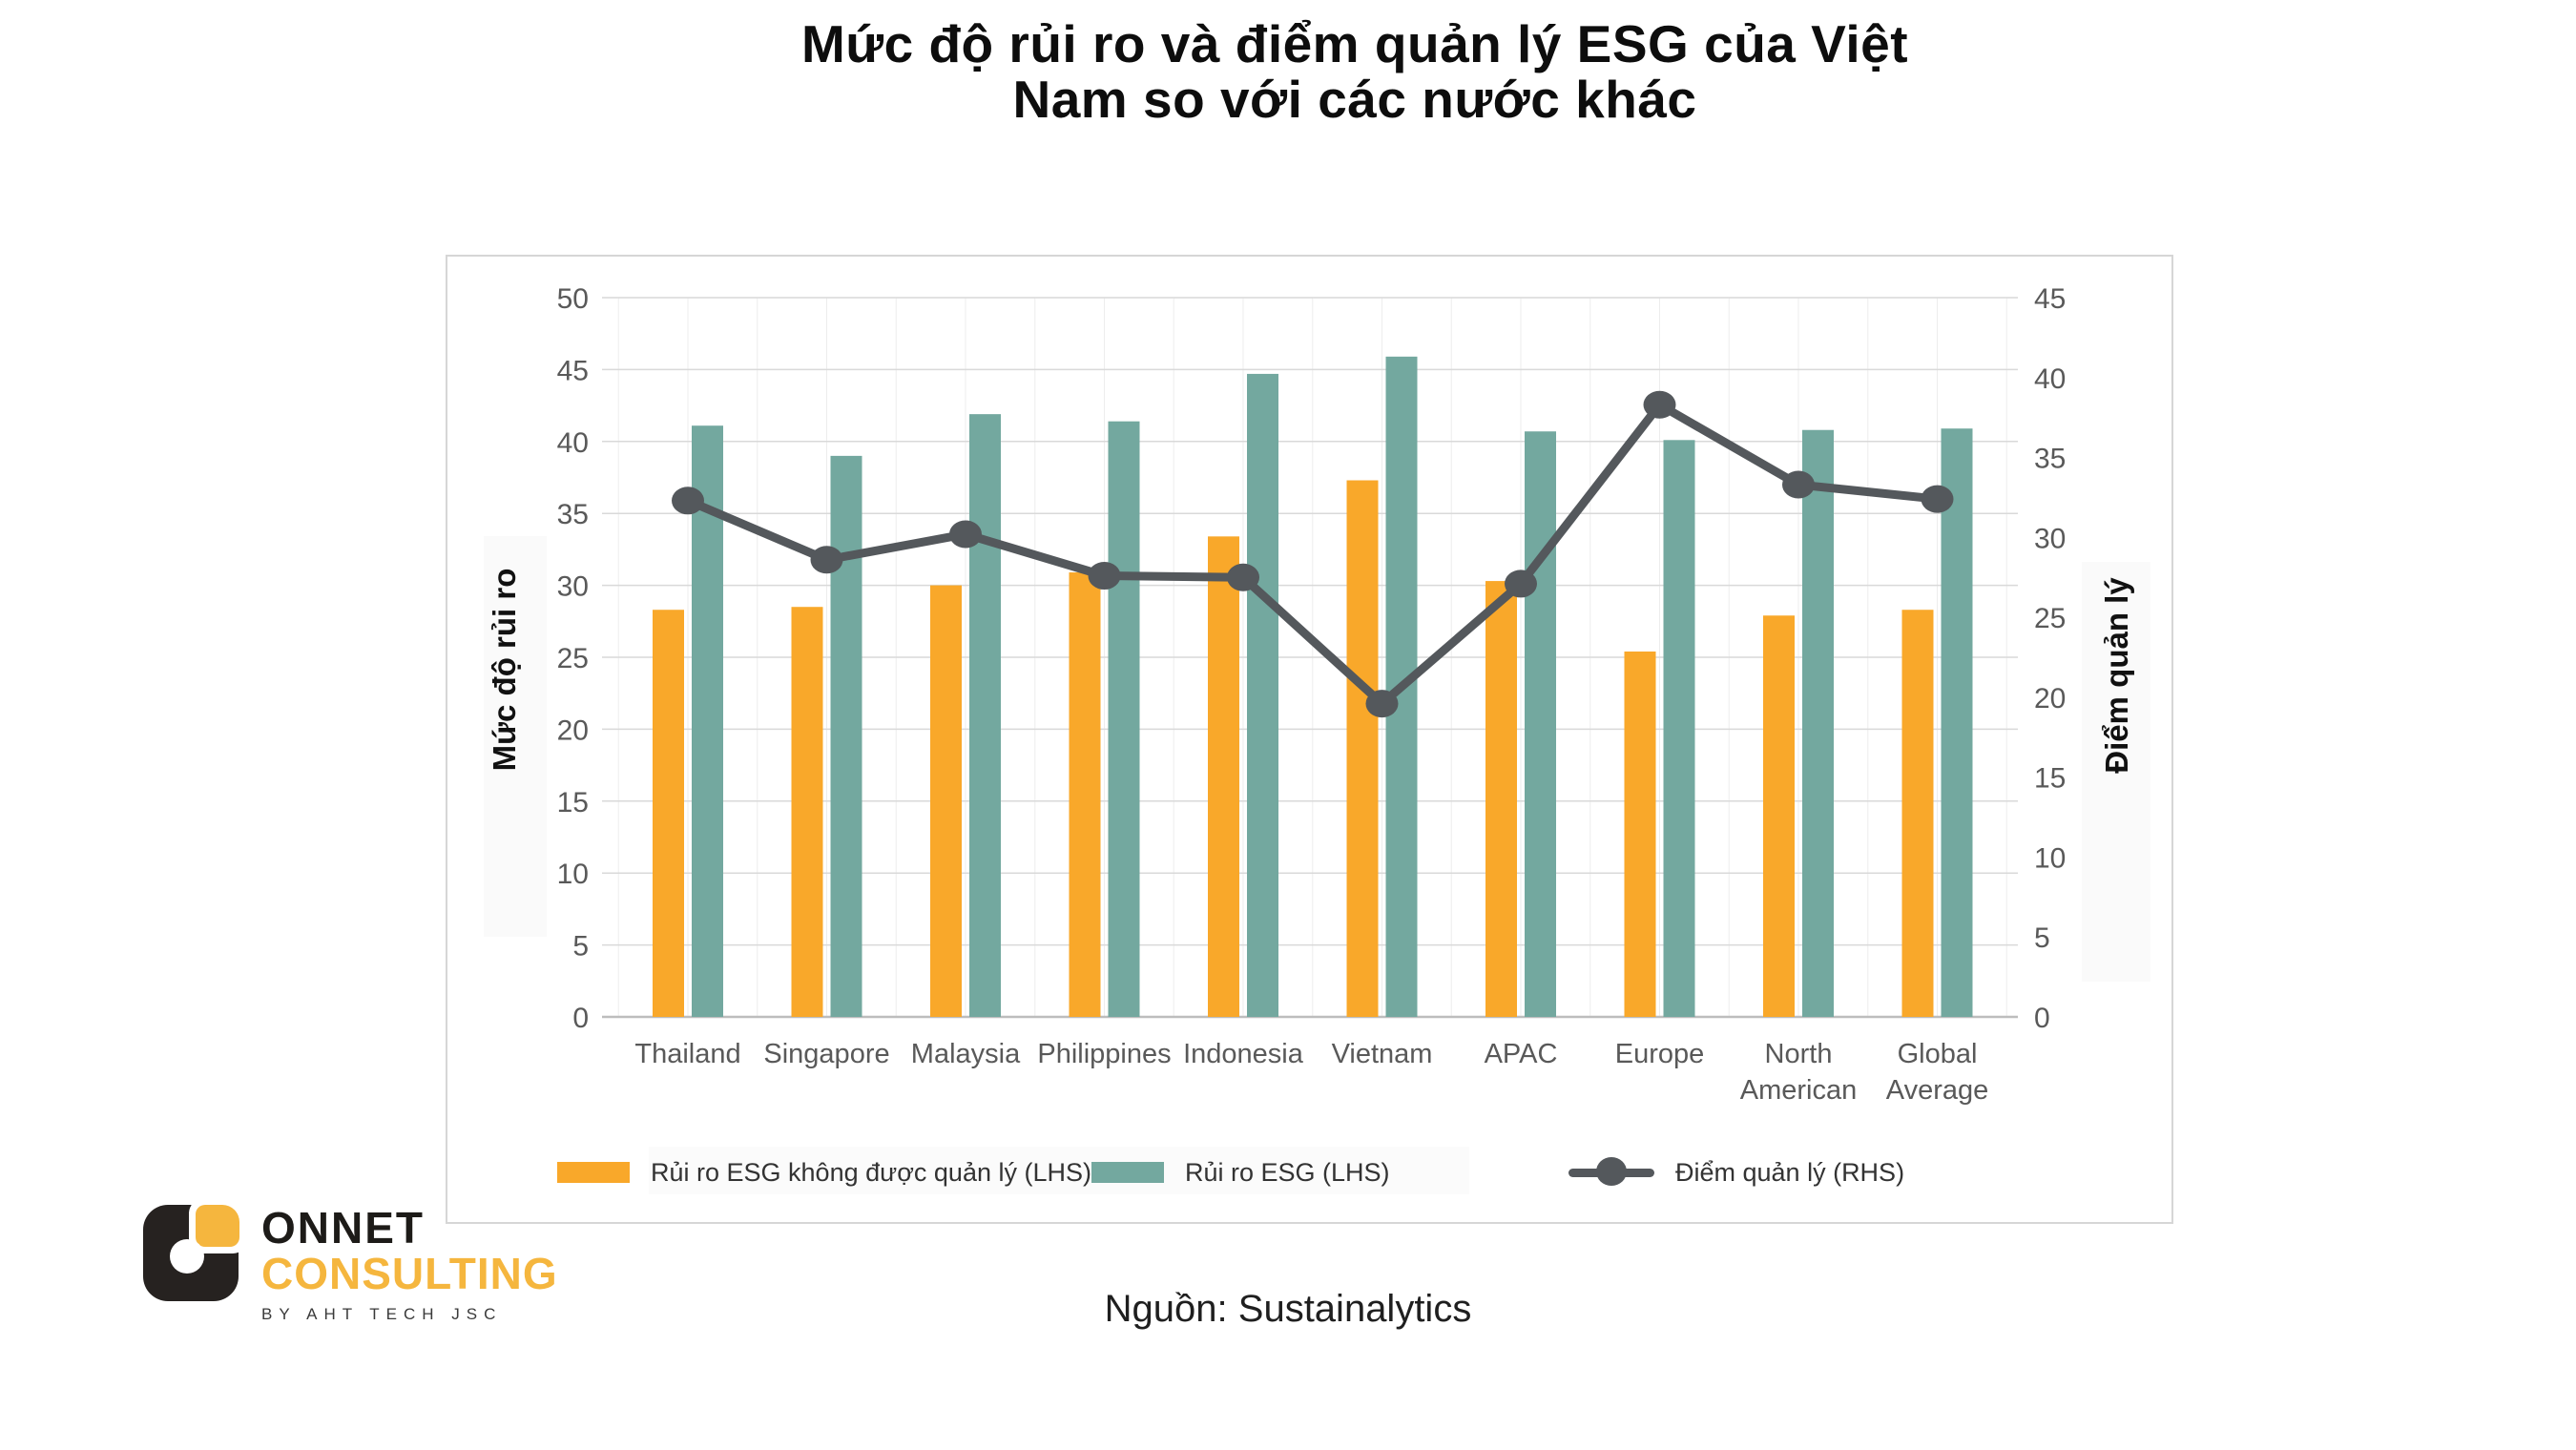  I want to click on category-label: Europe, so click(1660, 1054).